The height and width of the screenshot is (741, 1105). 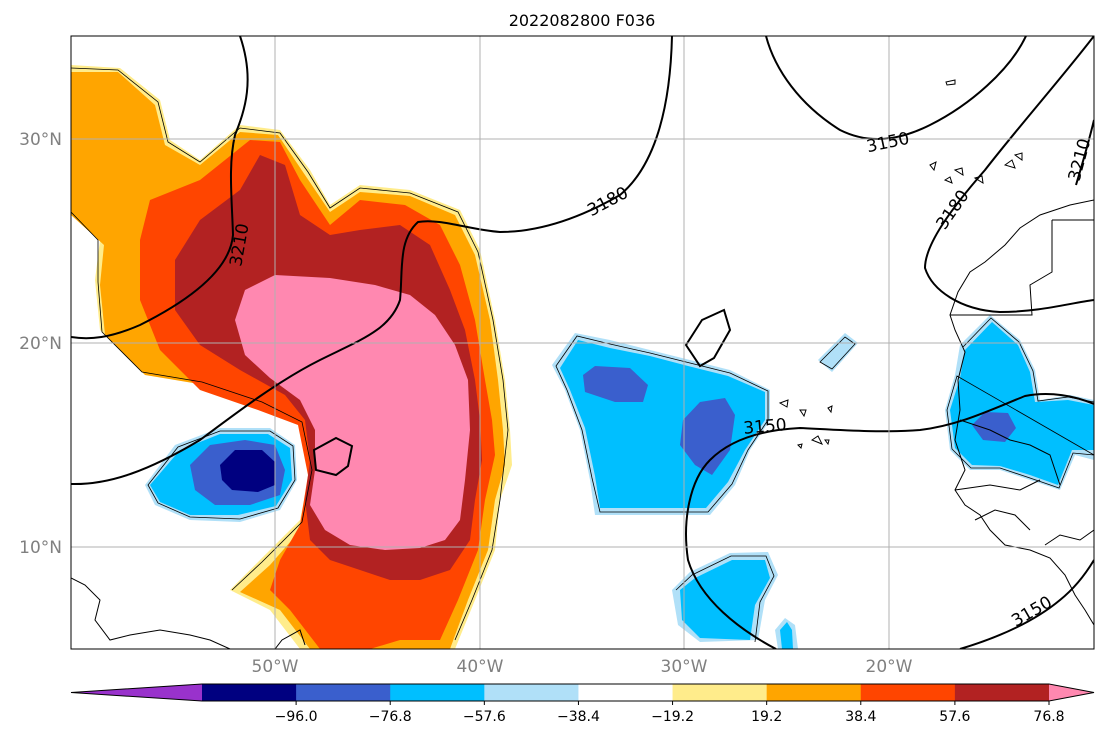 I want to click on colorbar-extend-max, so click(x=1071, y=692).